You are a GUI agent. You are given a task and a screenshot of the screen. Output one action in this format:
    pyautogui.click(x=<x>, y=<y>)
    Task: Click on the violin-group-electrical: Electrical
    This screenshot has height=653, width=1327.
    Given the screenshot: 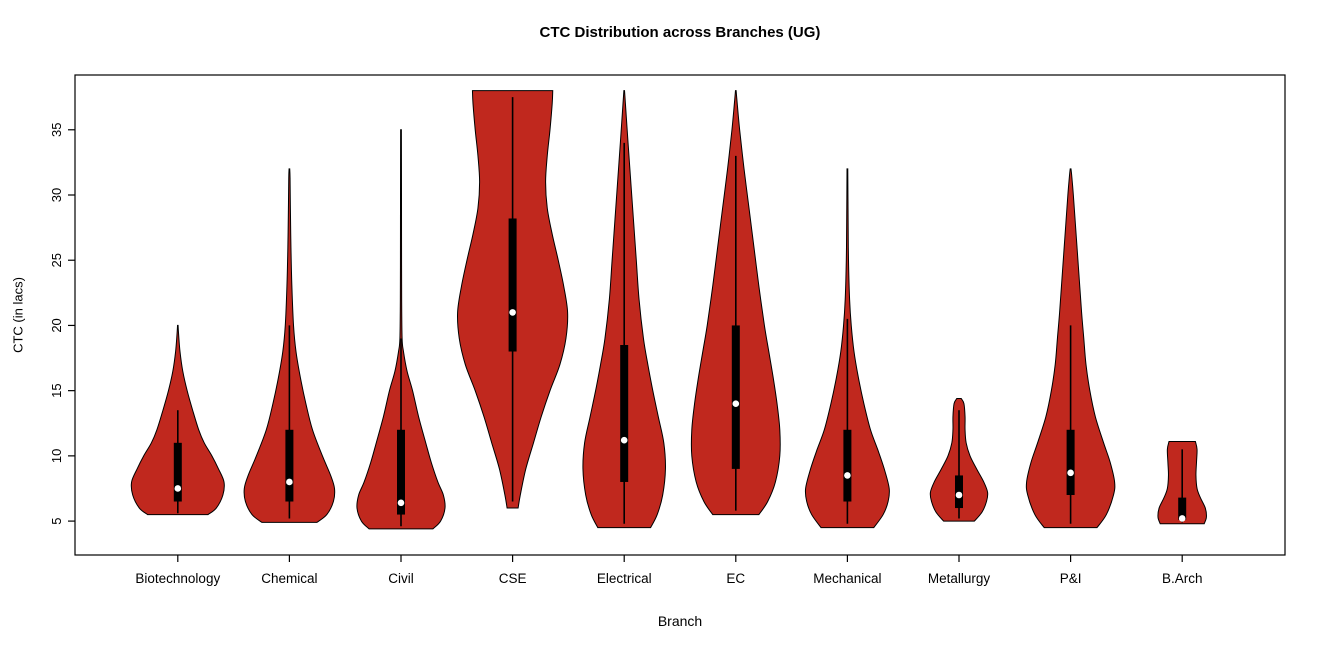 What is the action you would take?
    pyautogui.click(x=624, y=338)
    